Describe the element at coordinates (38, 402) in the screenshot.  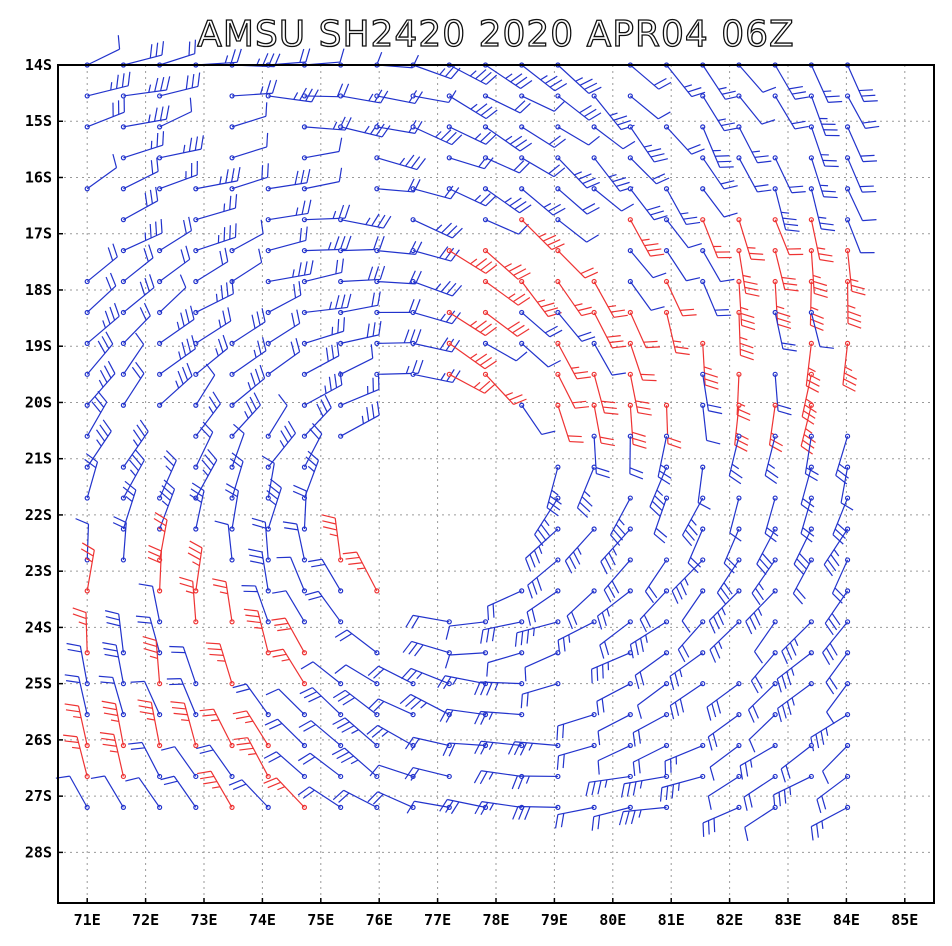
I see `y-tick-label: 20S` at that location.